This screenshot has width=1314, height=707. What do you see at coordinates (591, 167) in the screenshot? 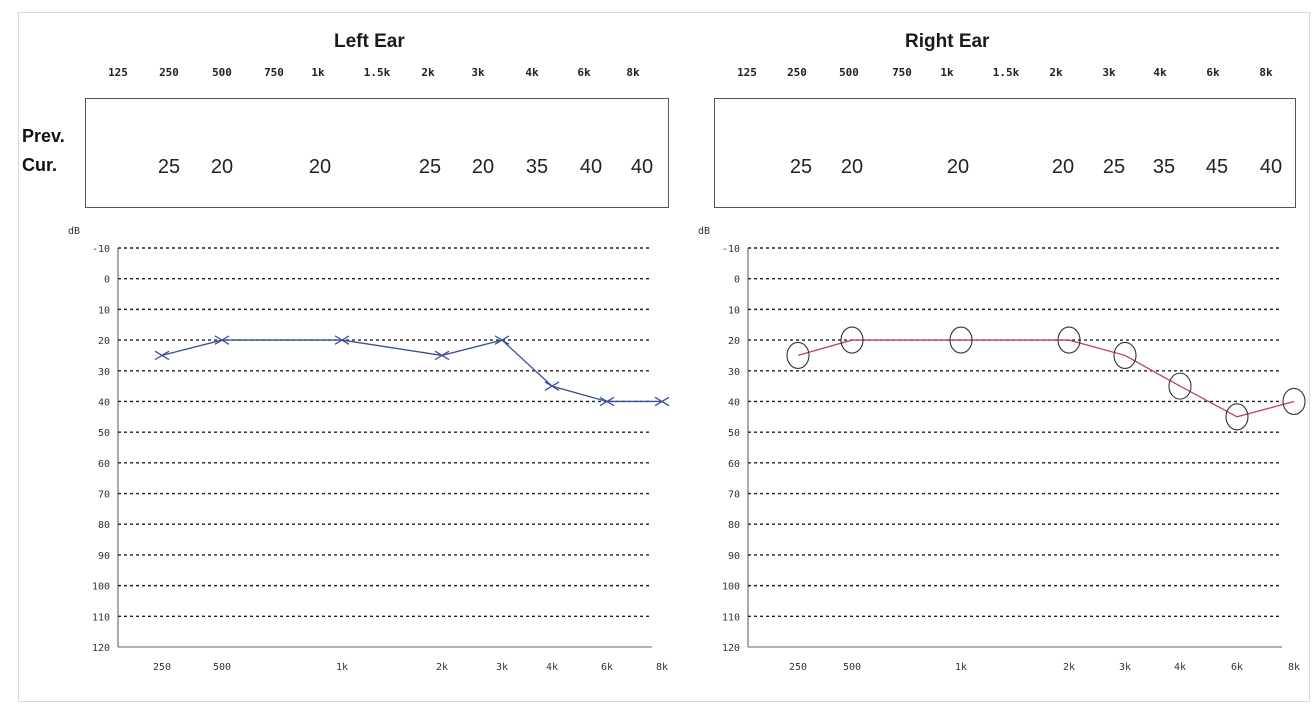
I see `current-value-6k: 40` at bounding box center [591, 167].